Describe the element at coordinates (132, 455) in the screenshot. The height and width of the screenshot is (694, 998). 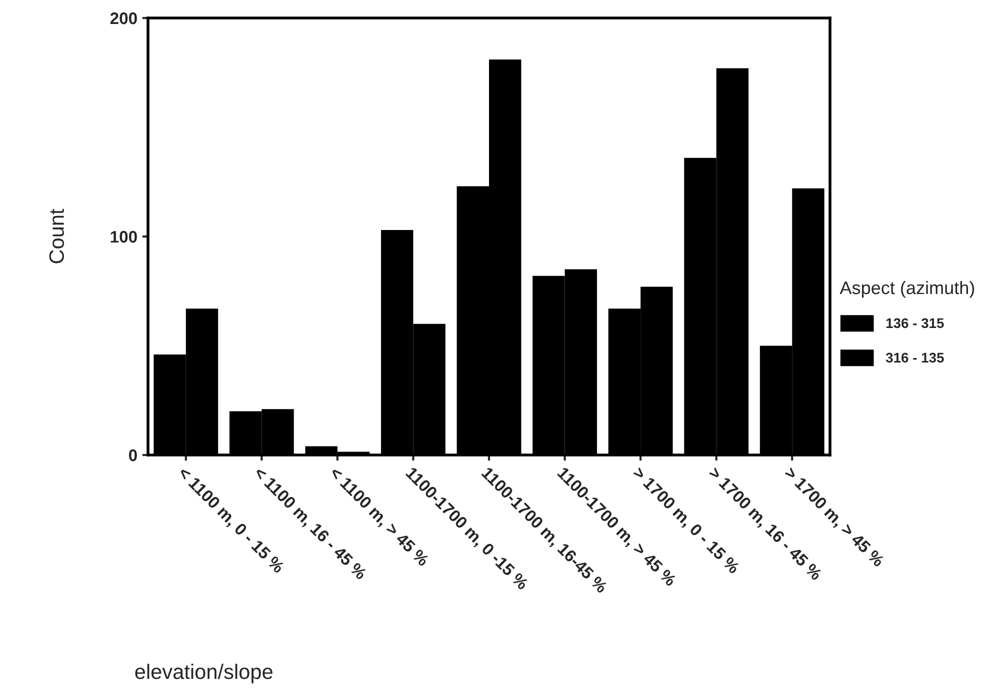
I see `y-tick-label: 0` at that location.